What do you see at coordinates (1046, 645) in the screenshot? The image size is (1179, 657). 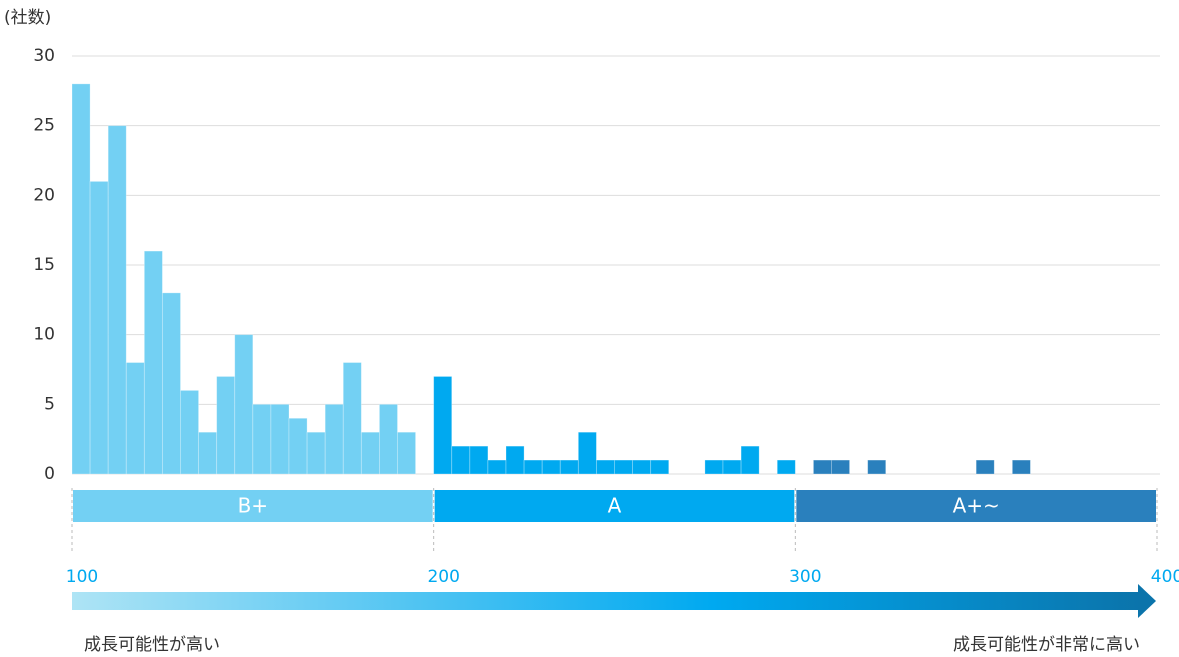 I see `arrow-end-label: 成長可能性が非常に高い` at bounding box center [1046, 645].